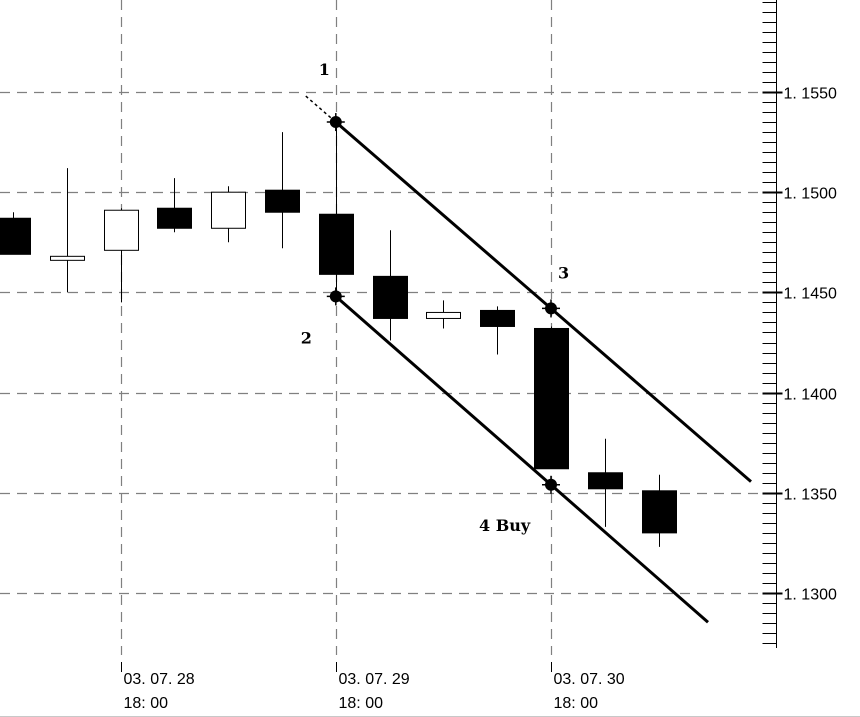 The height and width of the screenshot is (717, 860). What do you see at coordinates (563, 272) in the screenshot?
I see `annotation-label: 3` at bounding box center [563, 272].